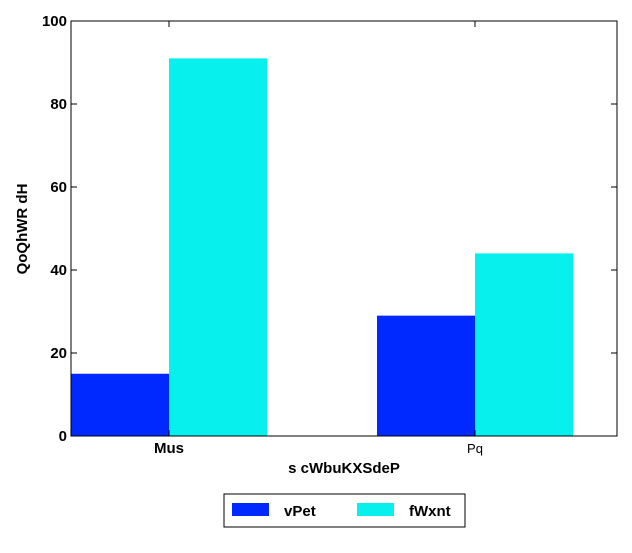 The height and width of the screenshot is (553, 632). Describe the element at coordinates (169, 448) in the screenshot. I see `x-tick-label-mus: Mus` at that location.